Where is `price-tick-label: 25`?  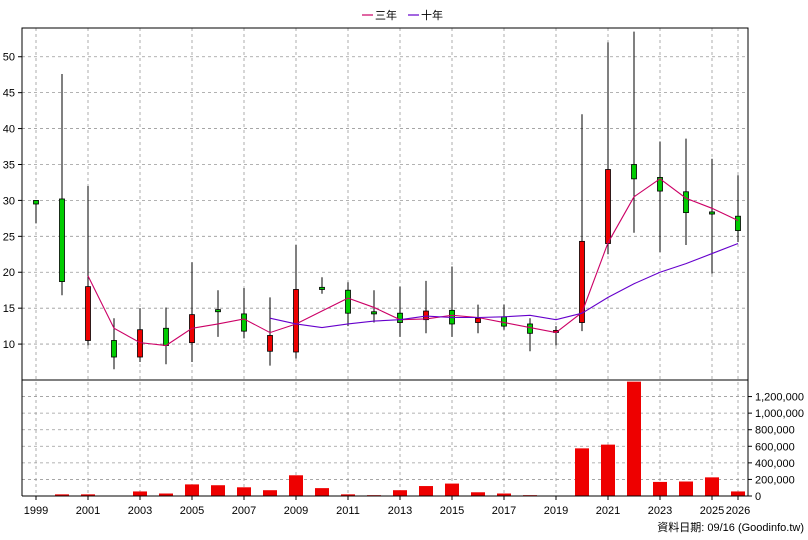 price-tick-label: 25 is located at coordinates (9, 237).